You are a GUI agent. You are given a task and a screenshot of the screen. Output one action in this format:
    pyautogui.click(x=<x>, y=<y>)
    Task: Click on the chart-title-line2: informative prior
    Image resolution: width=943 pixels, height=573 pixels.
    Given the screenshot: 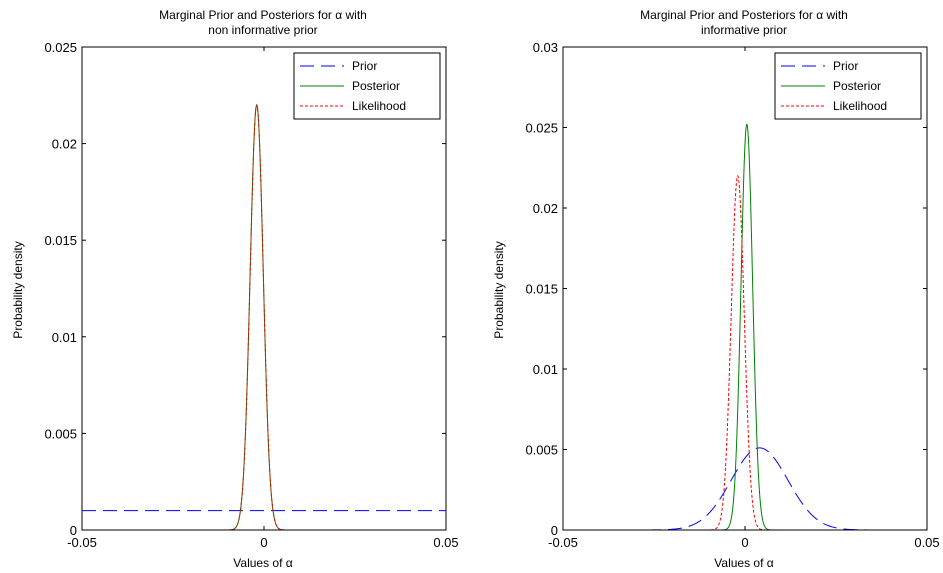 What is the action you would take?
    pyautogui.click(x=744, y=30)
    